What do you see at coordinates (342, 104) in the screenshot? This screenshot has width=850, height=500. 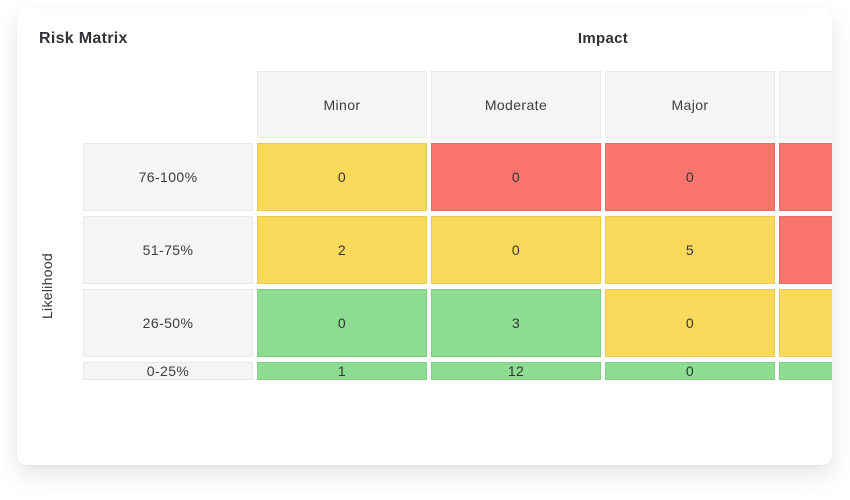 I see `column-header-minor: Minor` at bounding box center [342, 104].